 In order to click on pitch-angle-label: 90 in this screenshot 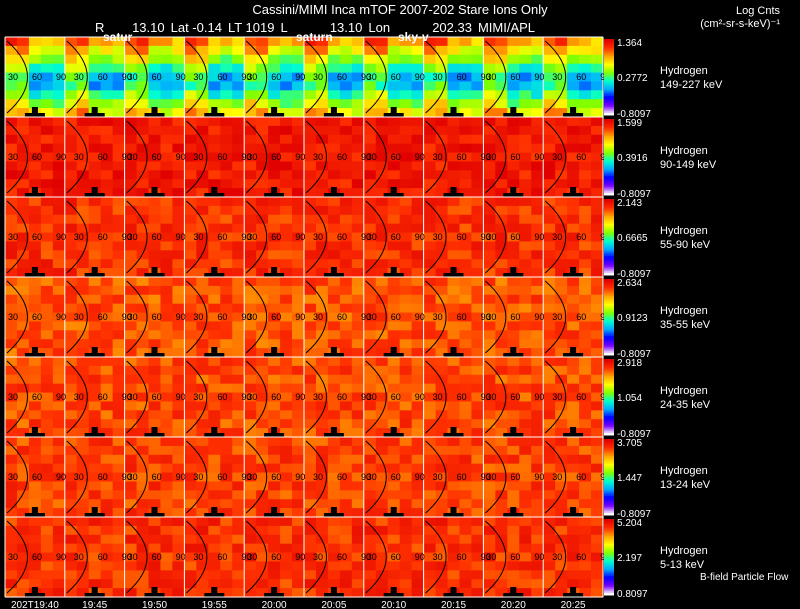, I will do `click(246, 317)`.